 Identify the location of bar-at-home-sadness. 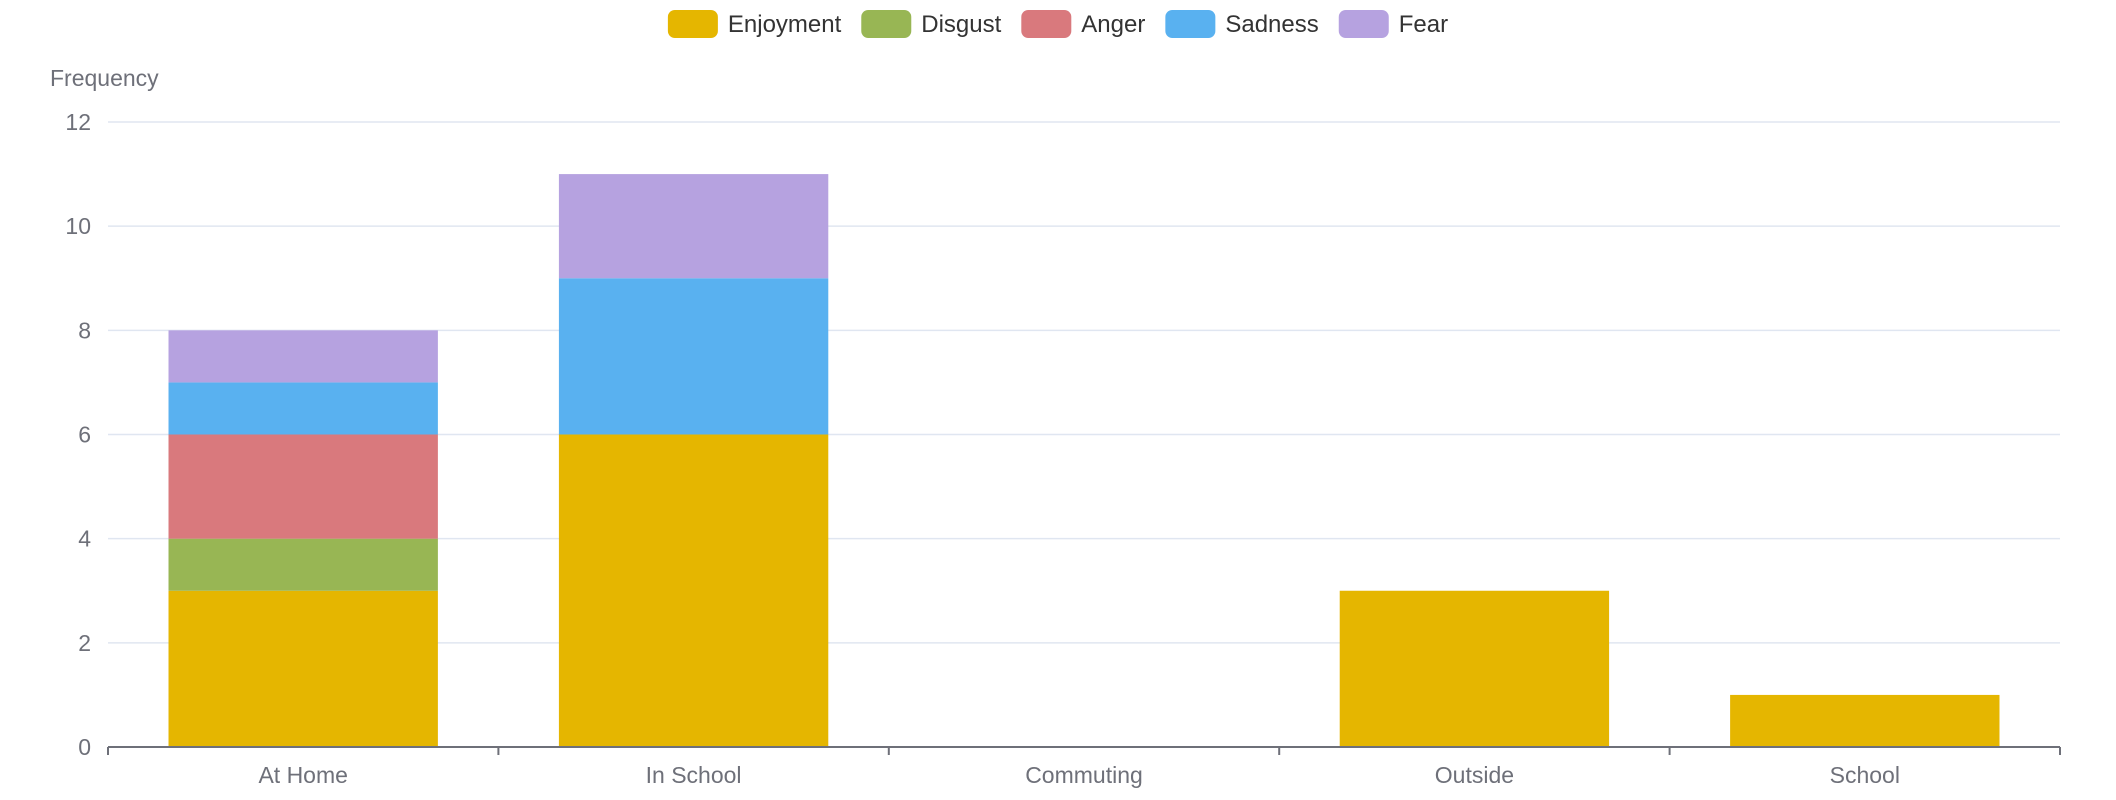
(303, 408).